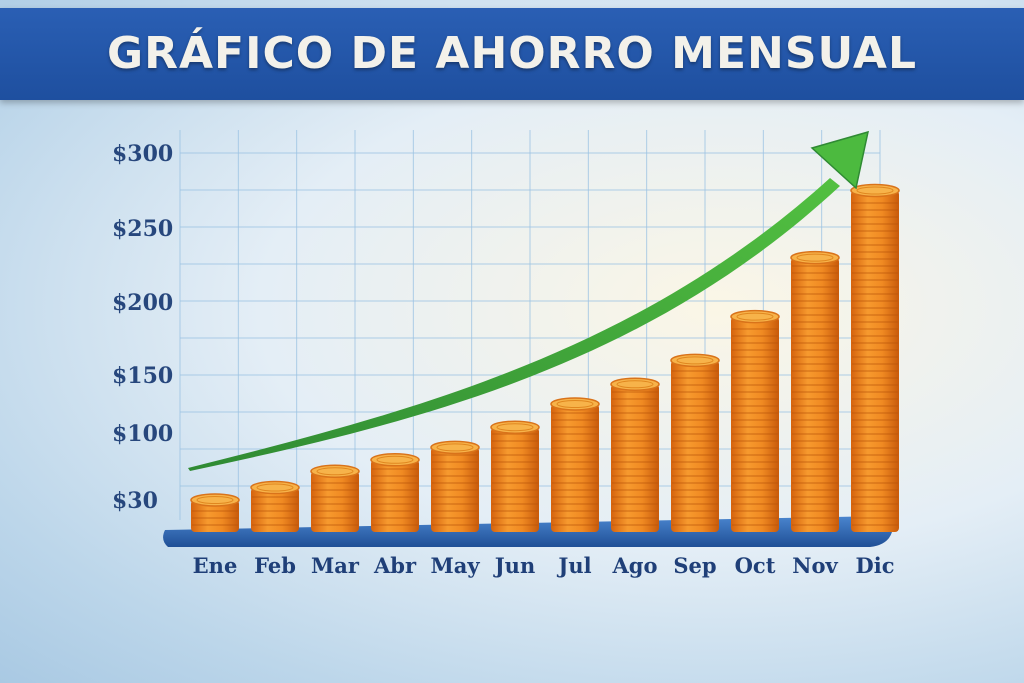  What do you see at coordinates (544, 565) in the screenshot?
I see `x-axis-ticks: Ene Feb Mar Abr May Jun Jul Ago Sep Oct Nov Dic` at bounding box center [544, 565].